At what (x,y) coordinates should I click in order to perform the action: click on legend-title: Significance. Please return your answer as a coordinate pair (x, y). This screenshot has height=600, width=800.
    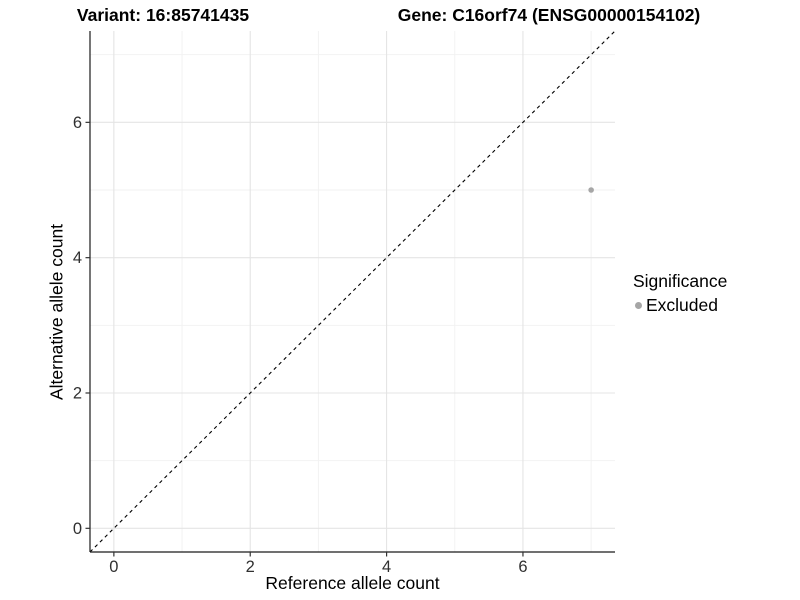
    Looking at the image, I should click on (680, 281).